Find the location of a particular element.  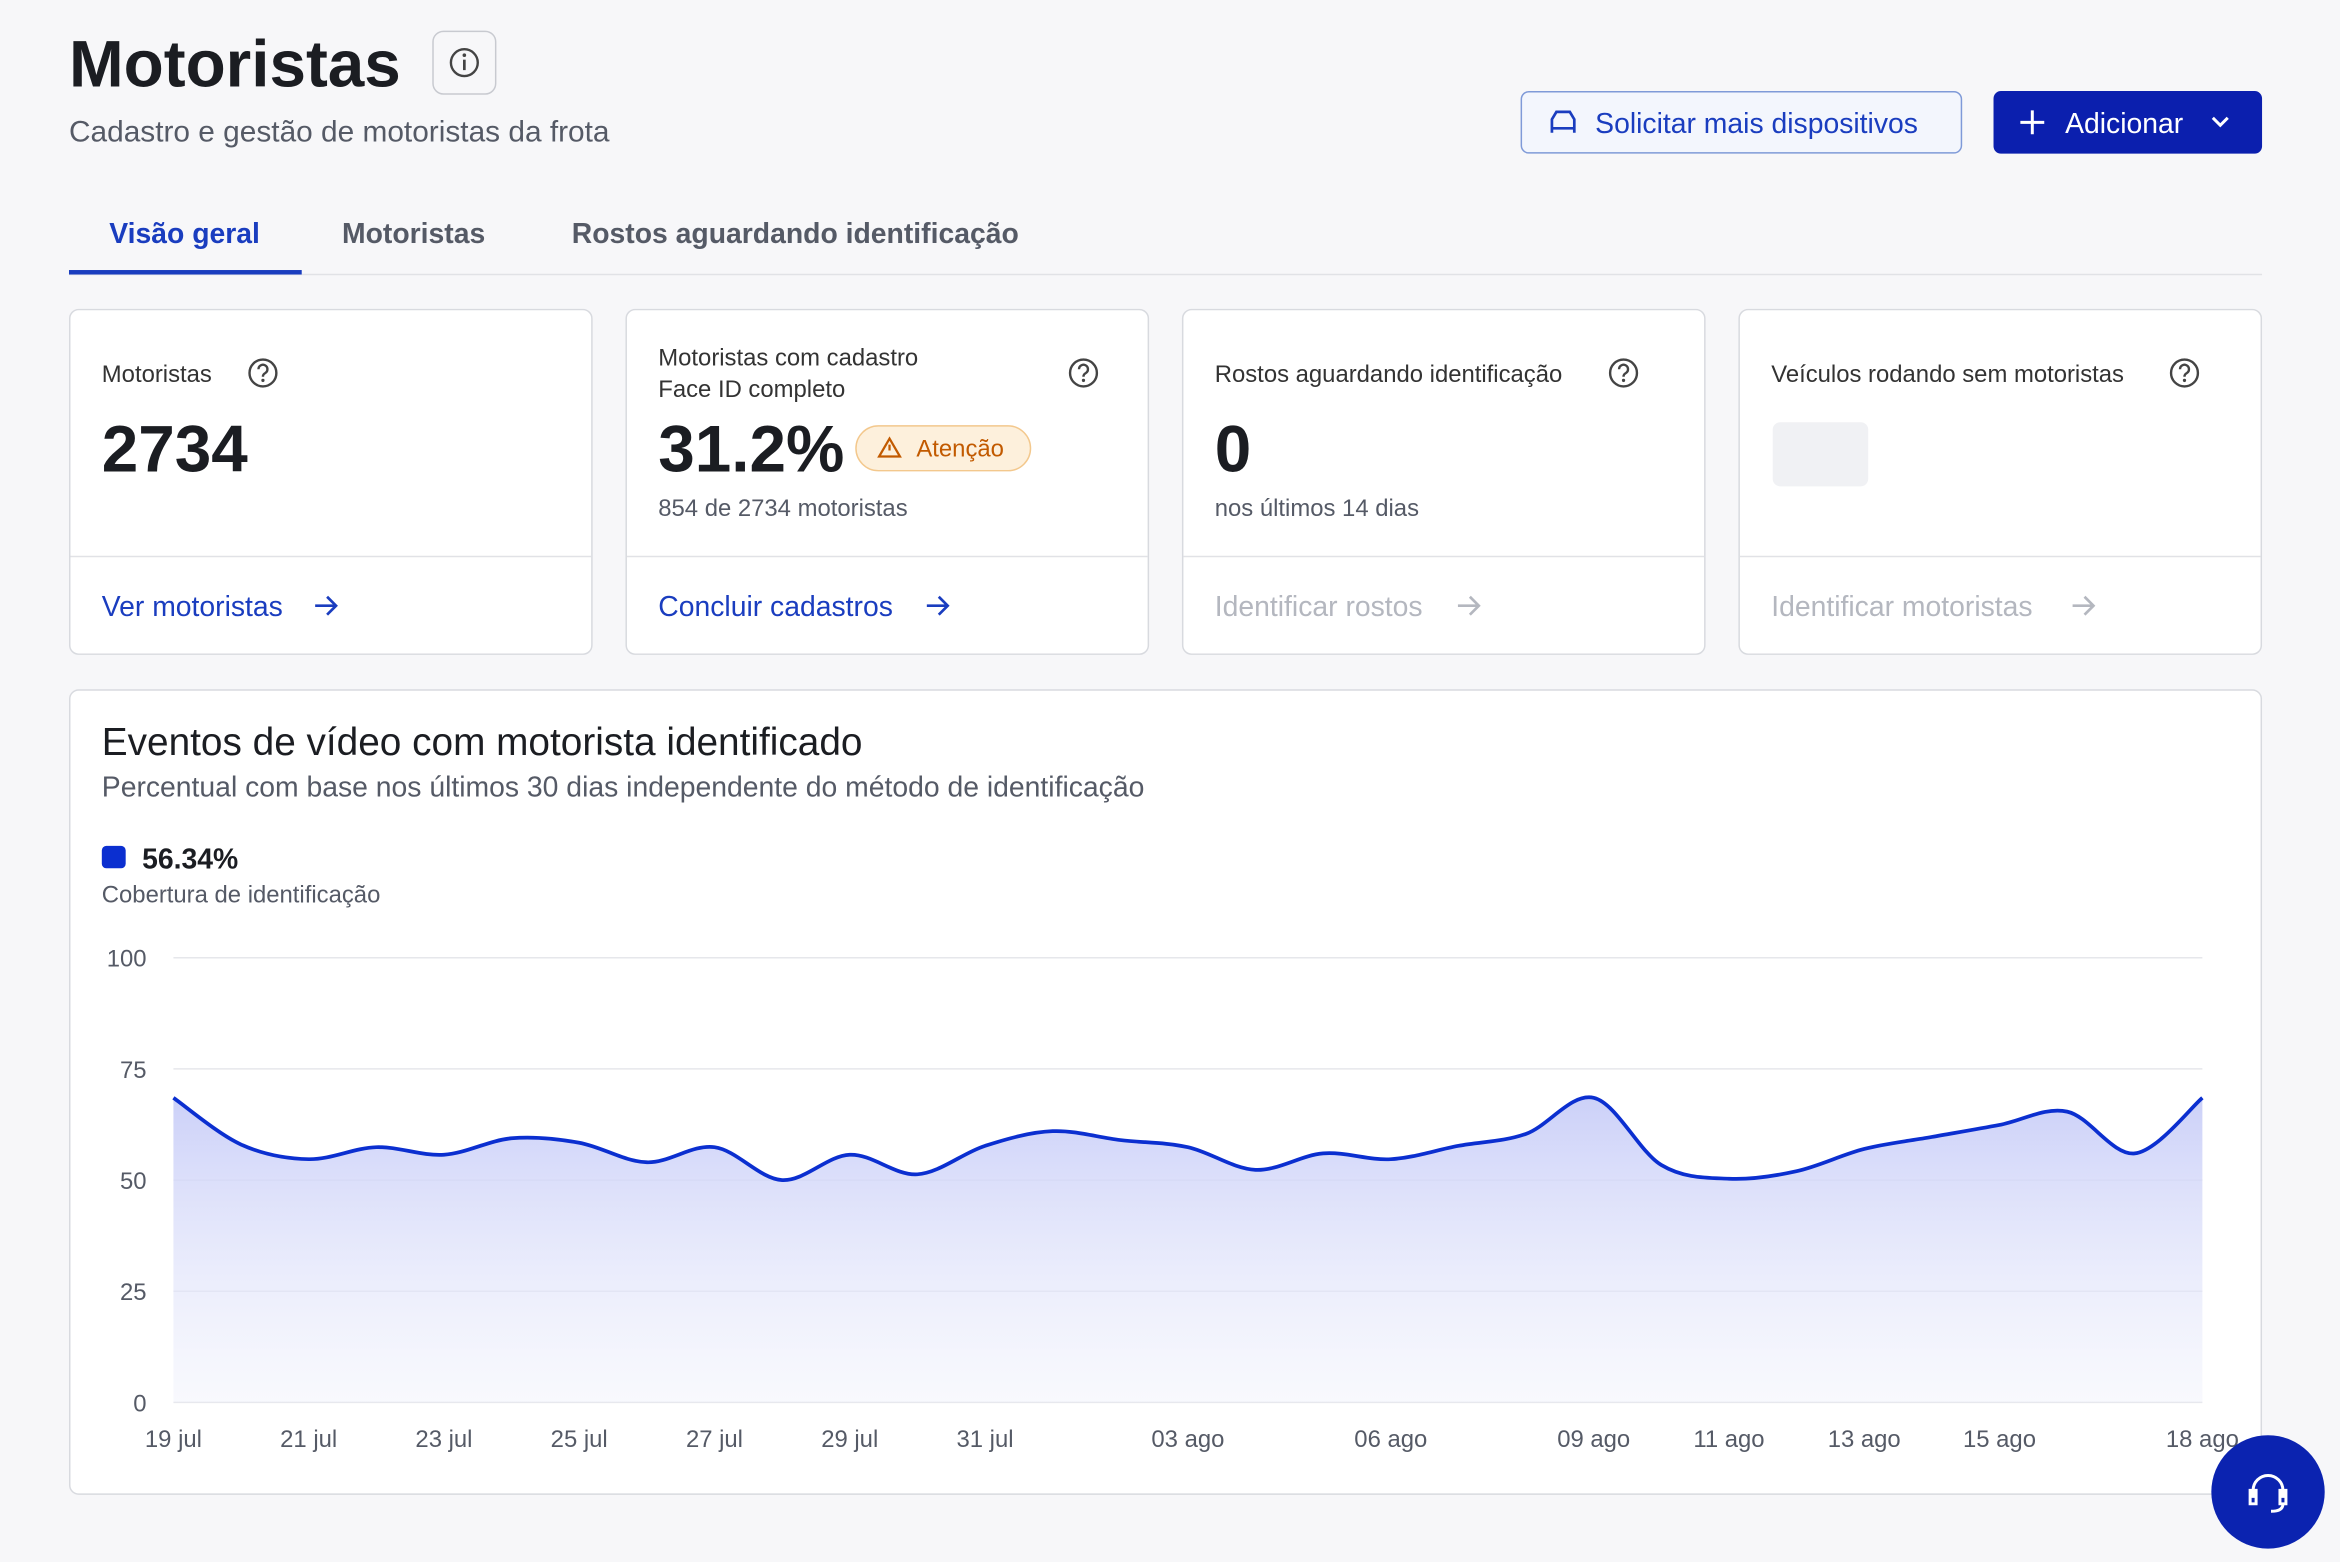

add-button: Adicionar is located at coordinates (2128, 122).